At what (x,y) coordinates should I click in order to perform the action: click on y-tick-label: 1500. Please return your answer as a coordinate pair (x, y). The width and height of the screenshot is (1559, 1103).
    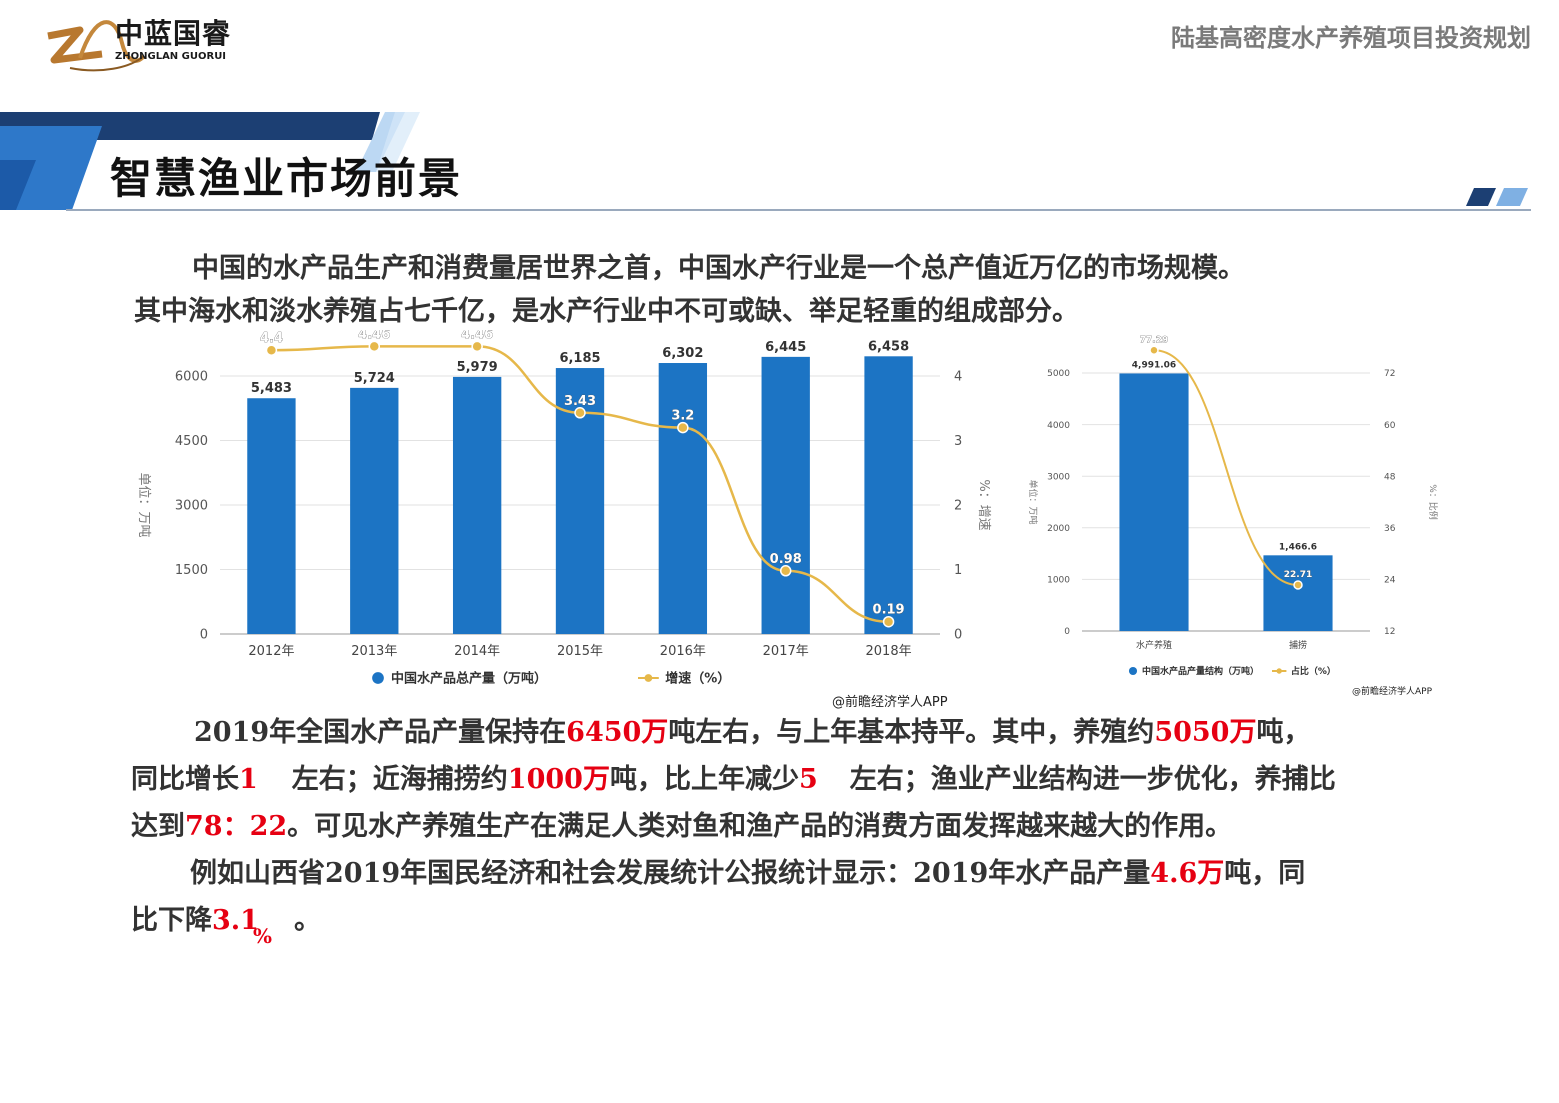
    Looking at the image, I should click on (191, 570).